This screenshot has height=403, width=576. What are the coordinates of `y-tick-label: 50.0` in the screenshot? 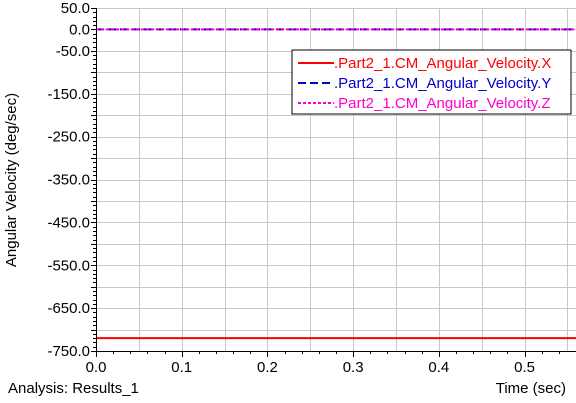 It's located at (75, 8).